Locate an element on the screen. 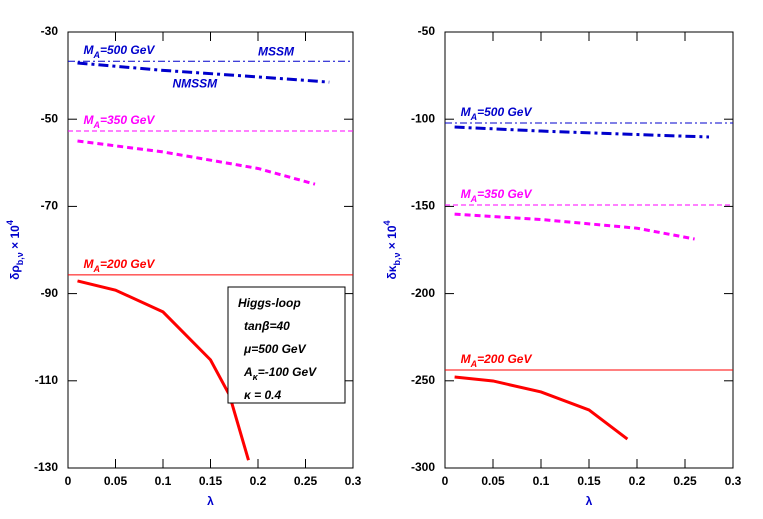 The image size is (763, 519). annotation-line-part: κ is located at coordinates (256, 377).